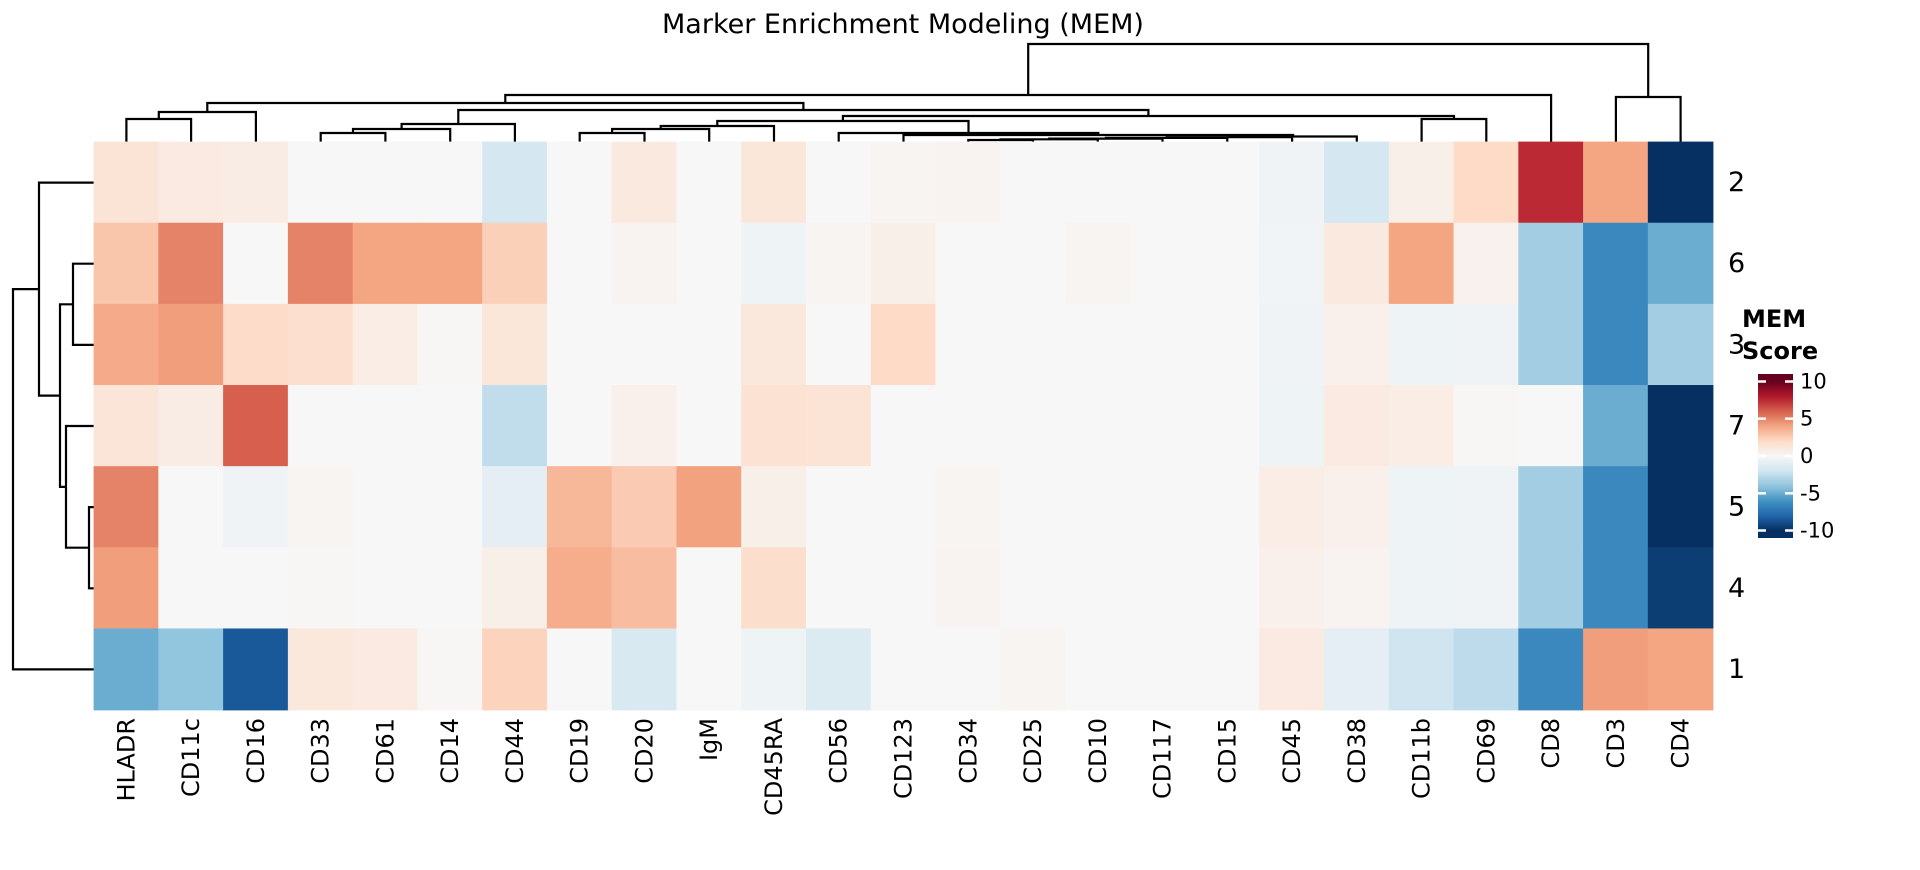 This screenshot has width=1920, height=870. Describe the element at coordinates (774, 766) in the screenshot. I see `column-label: CD45RA` at that location.